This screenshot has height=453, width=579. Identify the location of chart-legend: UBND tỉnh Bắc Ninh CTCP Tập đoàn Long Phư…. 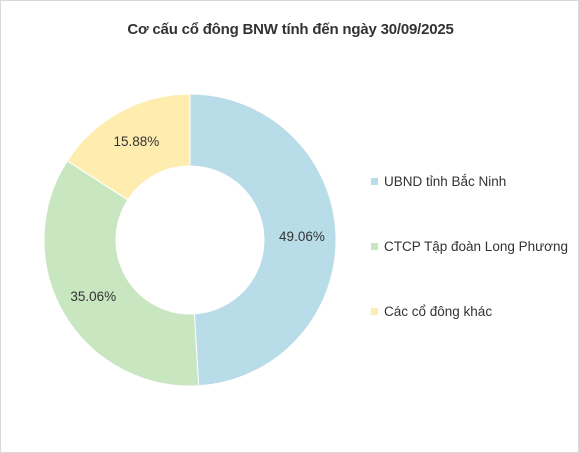
(469, 268).